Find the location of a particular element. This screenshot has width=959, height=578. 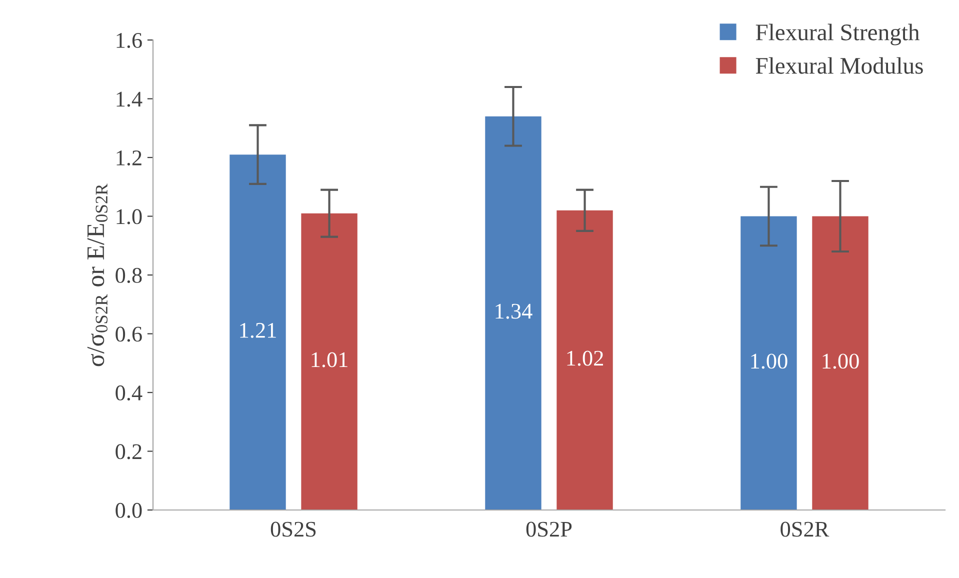

legend-label: Flexural Modulus is located at coordinates (839, 65).